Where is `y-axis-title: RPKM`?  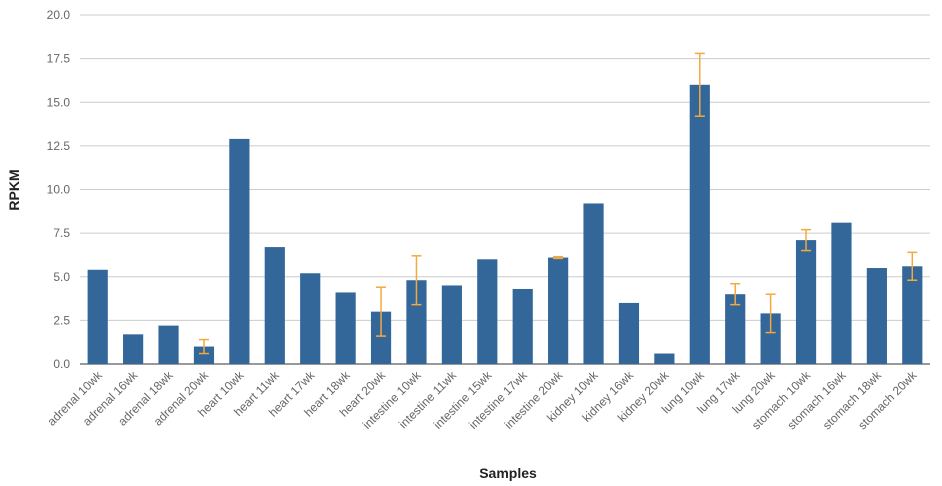
y-axis-title: RPKM is located at coordinates (14, 189).